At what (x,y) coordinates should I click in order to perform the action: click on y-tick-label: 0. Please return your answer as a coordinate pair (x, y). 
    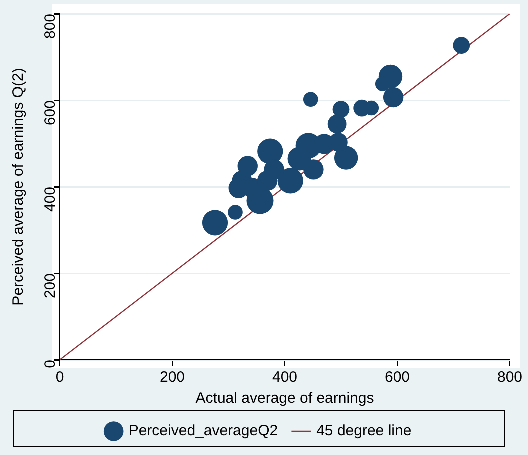
    Looking at the image, I should click on (51, 364).